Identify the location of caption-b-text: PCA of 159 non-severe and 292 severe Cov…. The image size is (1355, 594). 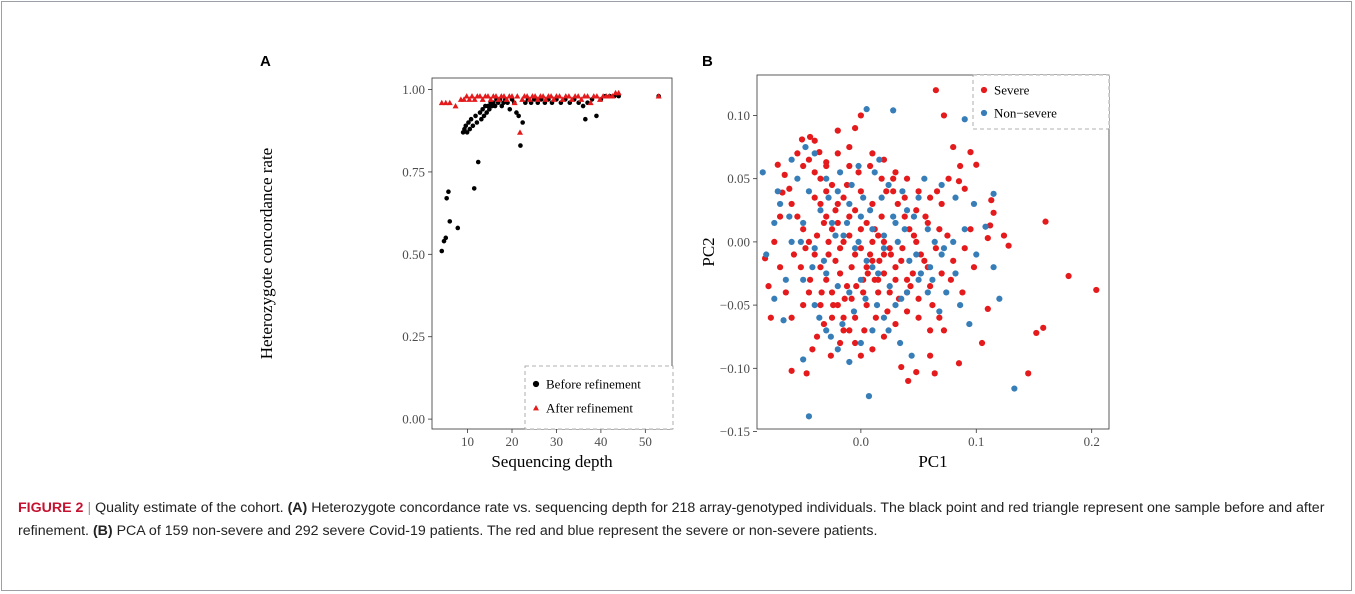
(497, 531).